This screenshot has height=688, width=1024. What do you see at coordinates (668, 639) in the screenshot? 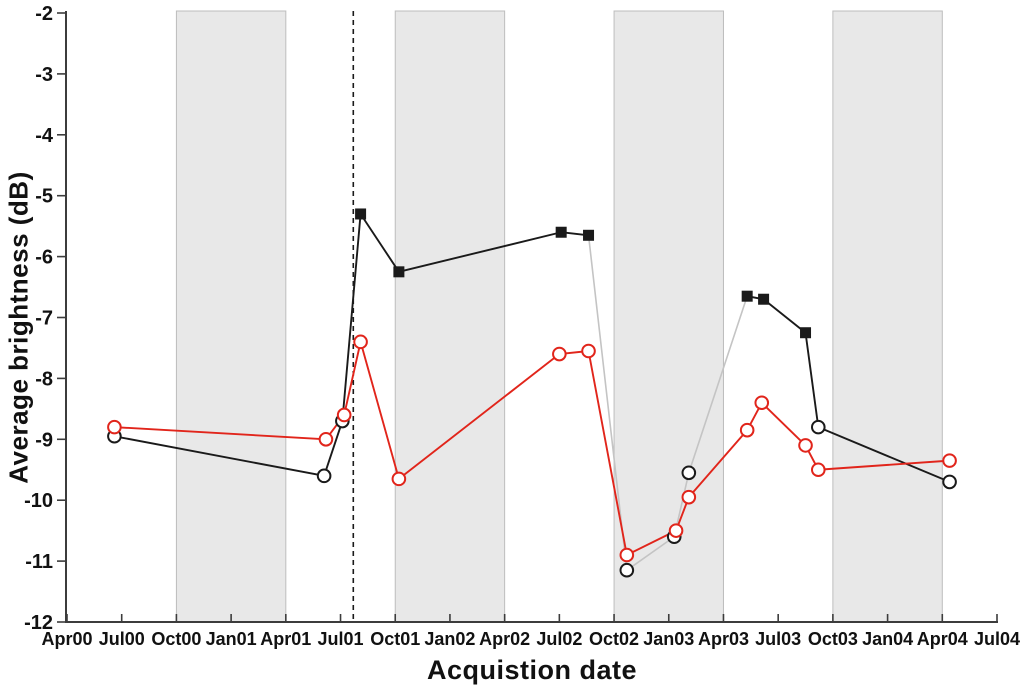
I see `x-tick-label: Jan03` at bounding box center [668, 639].